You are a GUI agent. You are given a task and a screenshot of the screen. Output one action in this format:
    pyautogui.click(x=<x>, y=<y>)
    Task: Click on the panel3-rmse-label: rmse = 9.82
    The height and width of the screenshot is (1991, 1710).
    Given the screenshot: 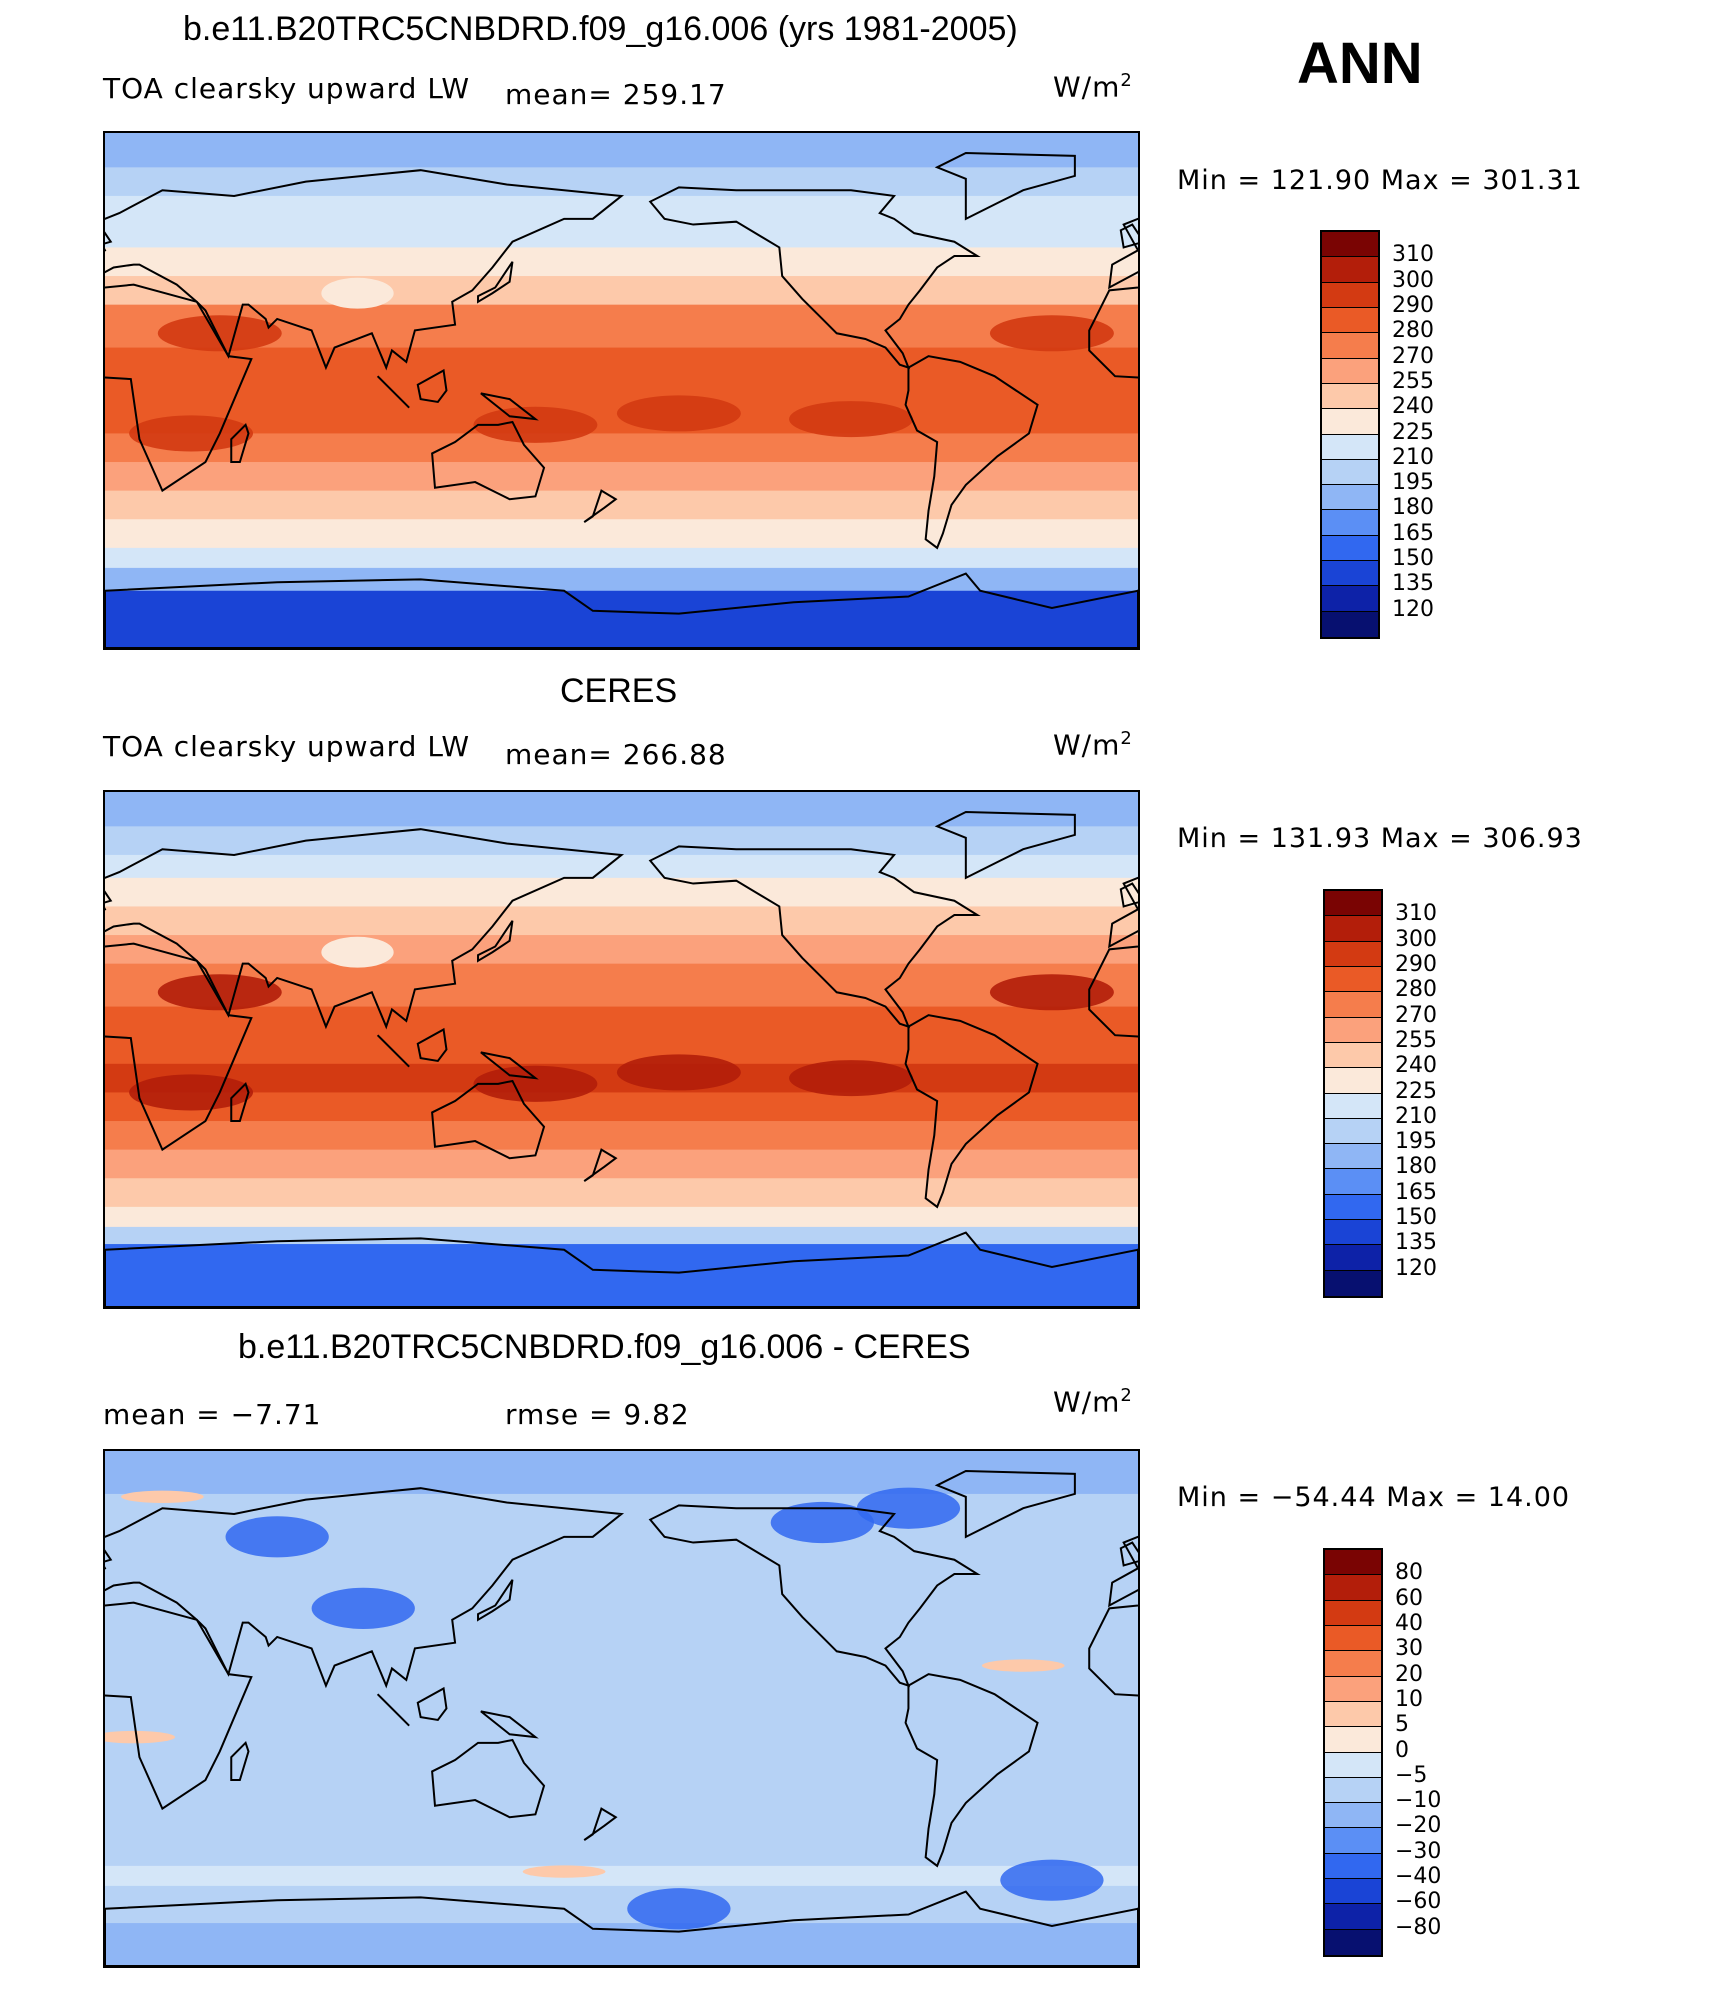 What is the action you would take?
    pyautogui.click(x=597, y=1414)
    